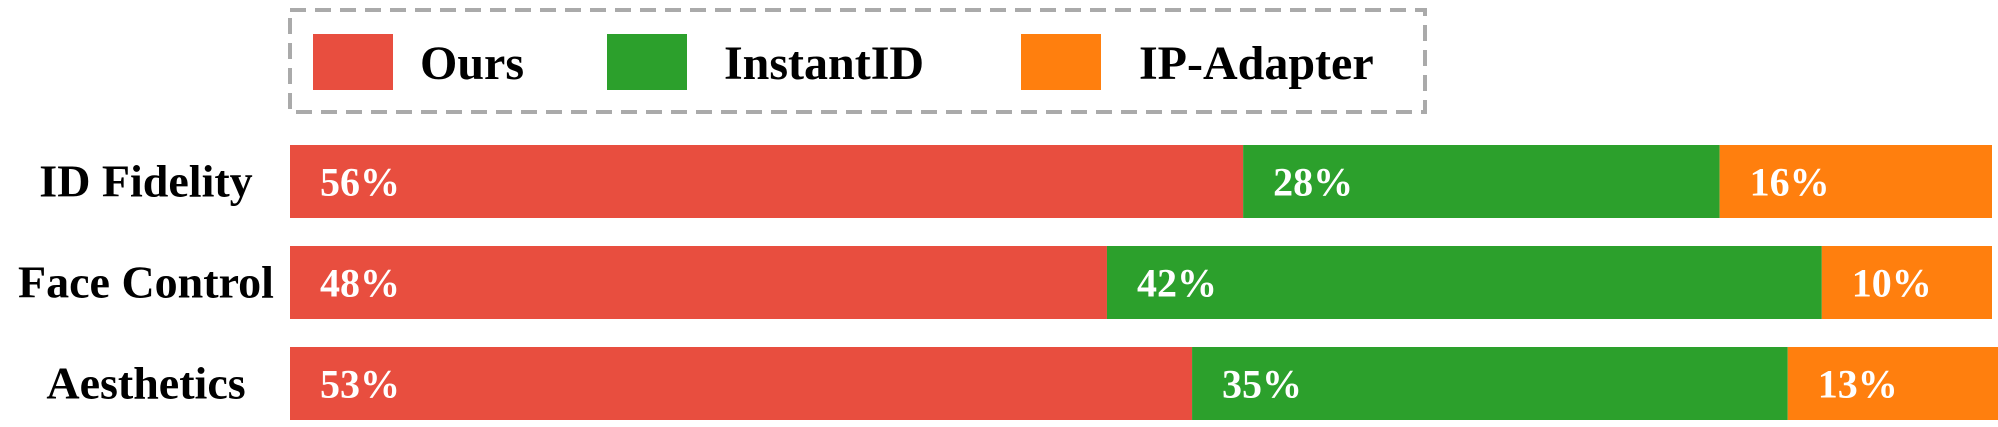 Image resolution: width=1998 pixels, height=427 pixels. Describe the element at coordinates (146, 282) in the screenshot. I see `category-label-face-control: Face Control` at that location.